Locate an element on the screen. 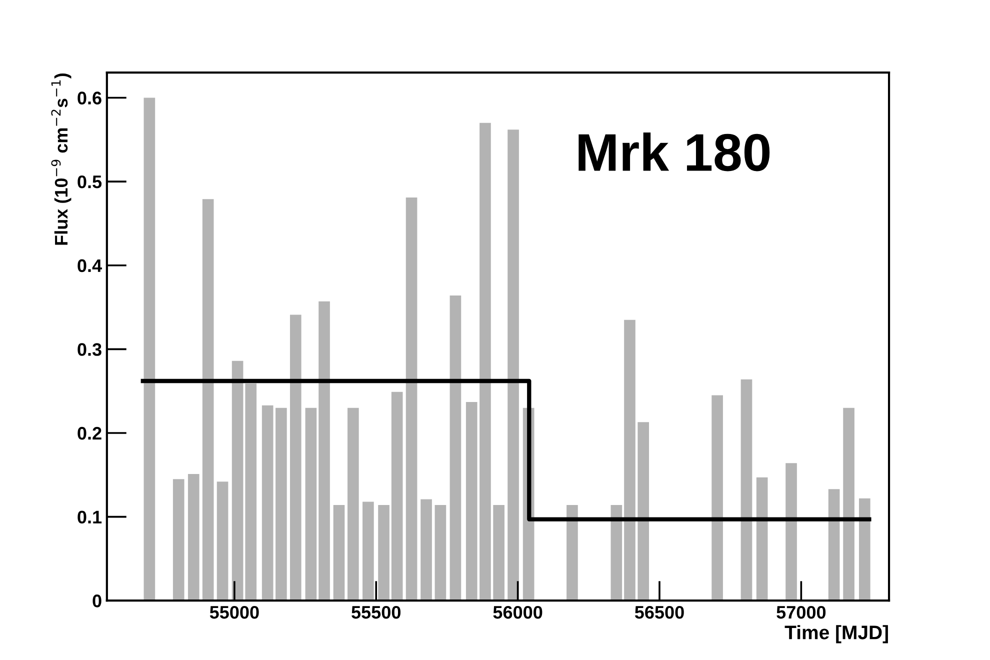 This screenshot has width=990, height=660. y-tick-label: 0.4 is located at coordinates (90, 265).